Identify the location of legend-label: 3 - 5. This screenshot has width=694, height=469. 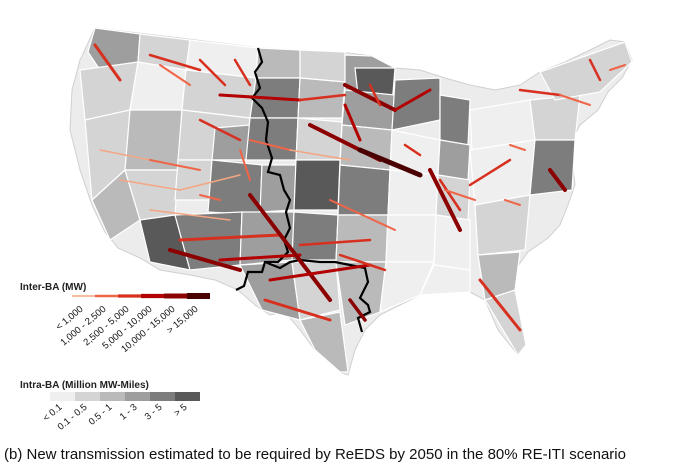
(154, 412).